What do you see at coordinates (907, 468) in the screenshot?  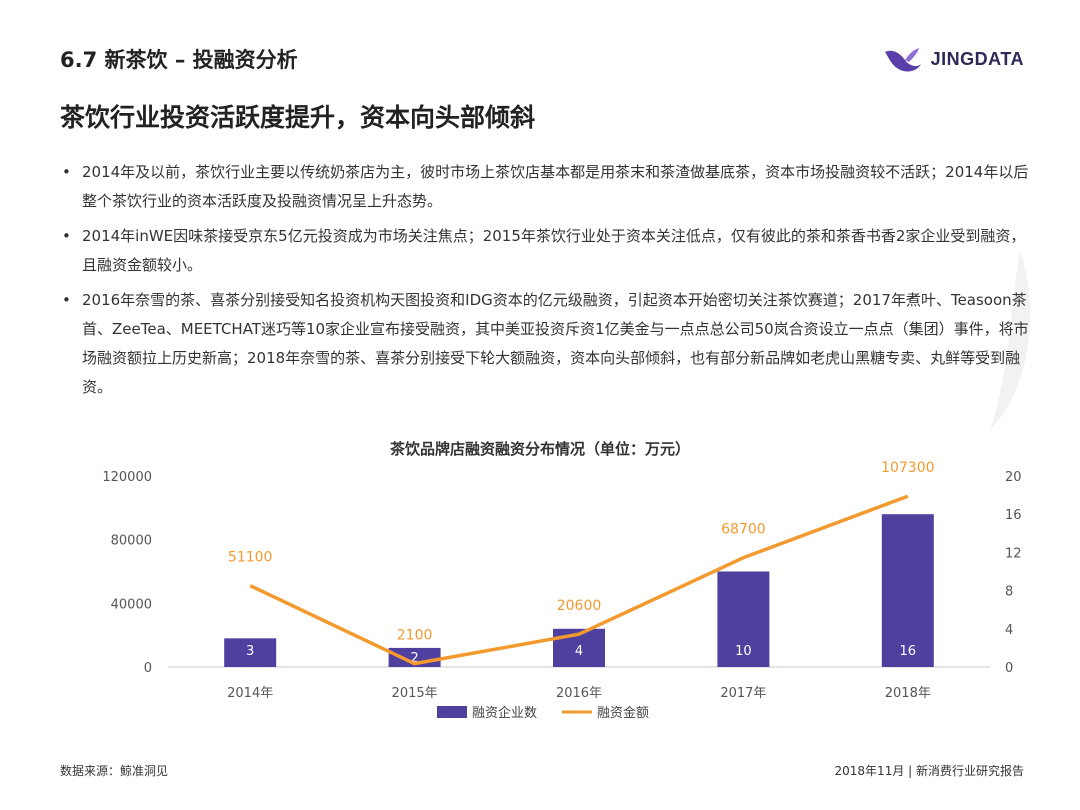 I see `line-value-label: 107300` at bounding box center [907, 468].